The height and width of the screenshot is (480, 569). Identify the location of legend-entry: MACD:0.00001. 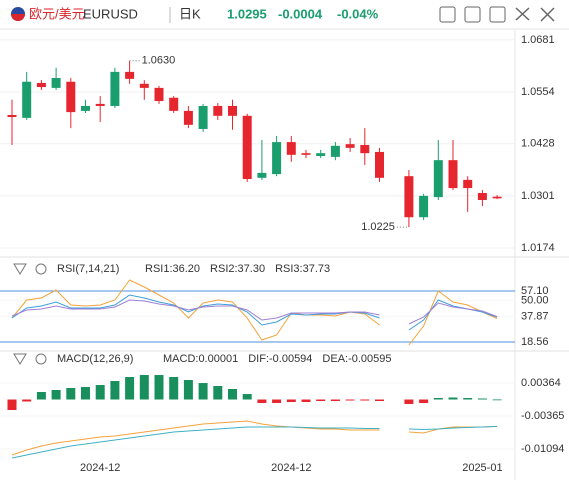
(200, 359).